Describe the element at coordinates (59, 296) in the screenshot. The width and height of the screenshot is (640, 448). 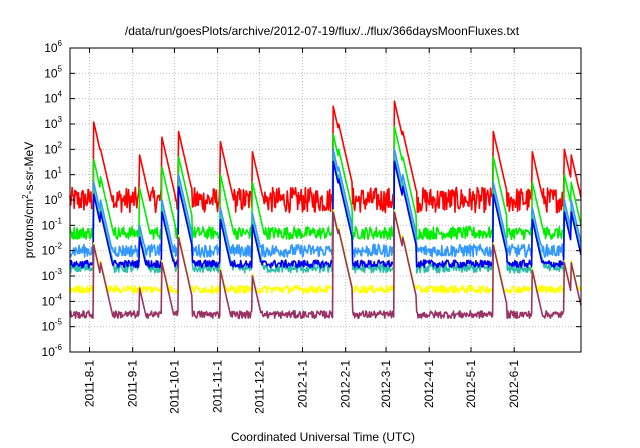
I see `y-tick-label-exp: -4` at that location.